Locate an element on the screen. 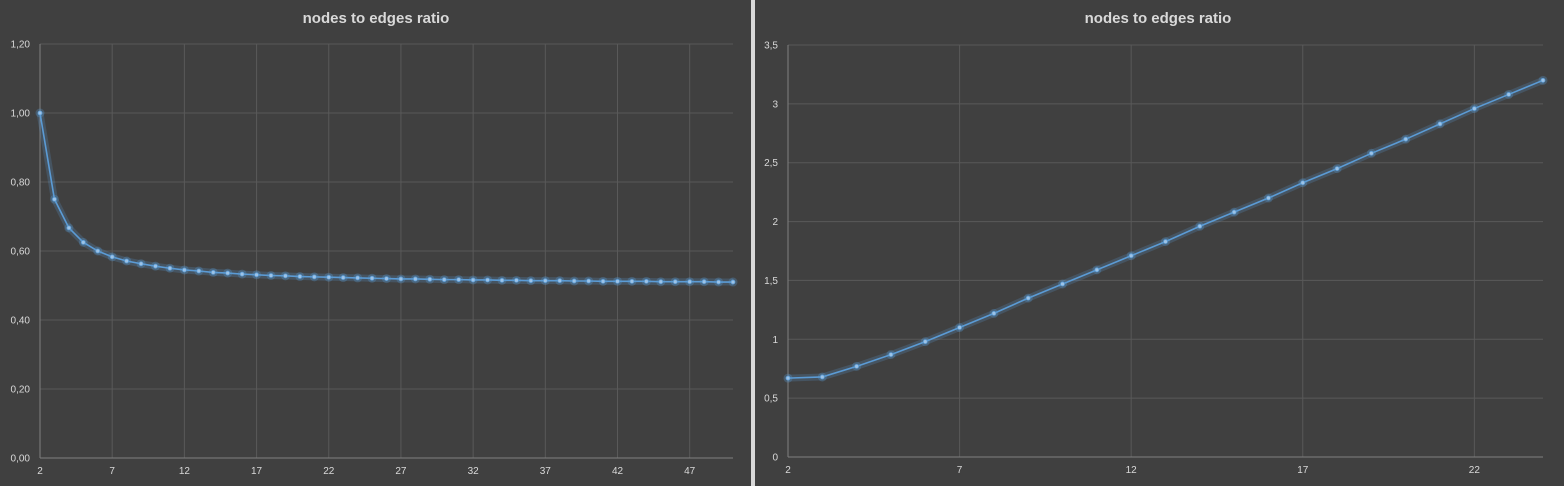 The height and width of the screenshot is (486, 1564). y-tick-label: 2 is located at coordinates (775, 222).